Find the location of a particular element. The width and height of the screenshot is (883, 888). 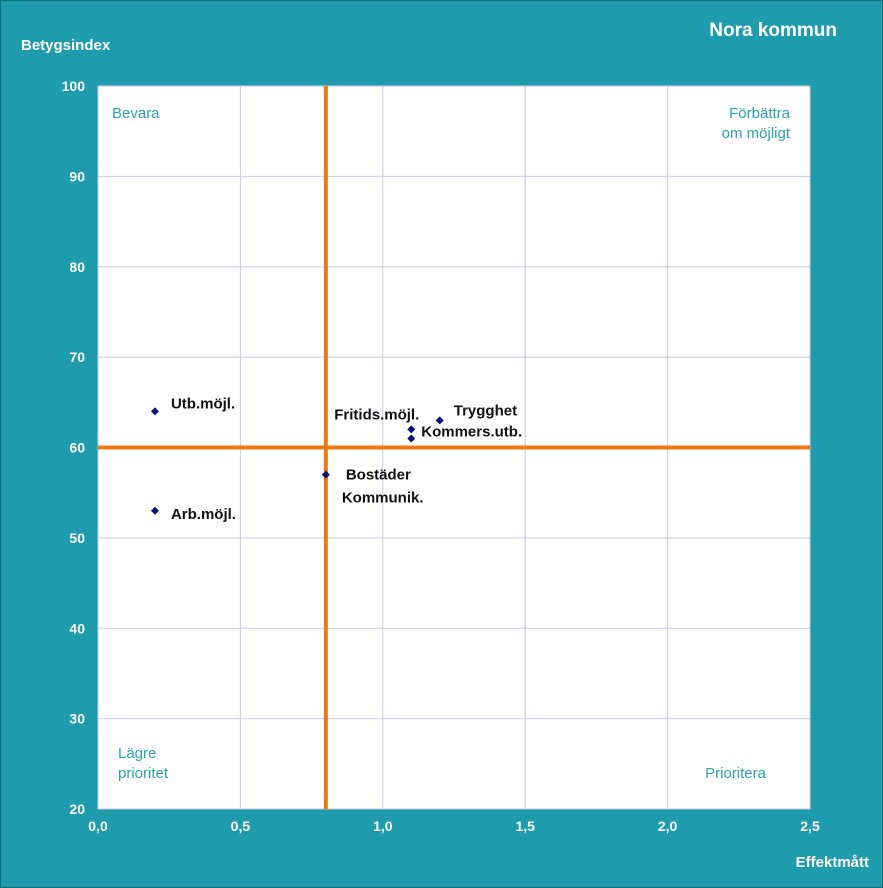

y-tick-label: 40 is located at coordinates (77, 628).